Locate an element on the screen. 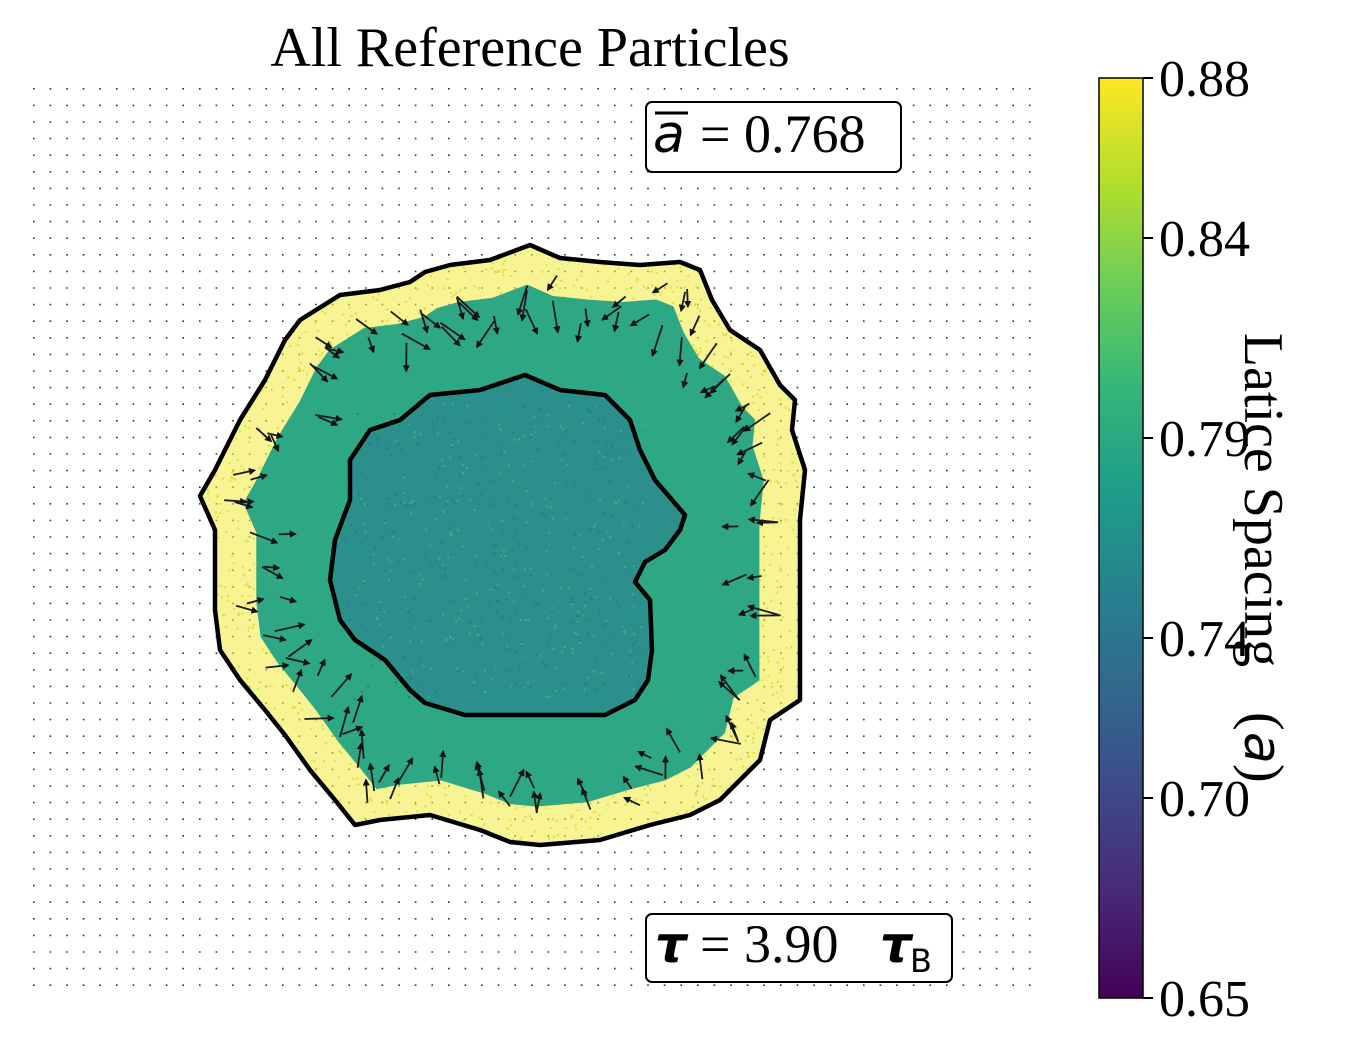  colorbar-strip is located at coordinates (1121, 538).